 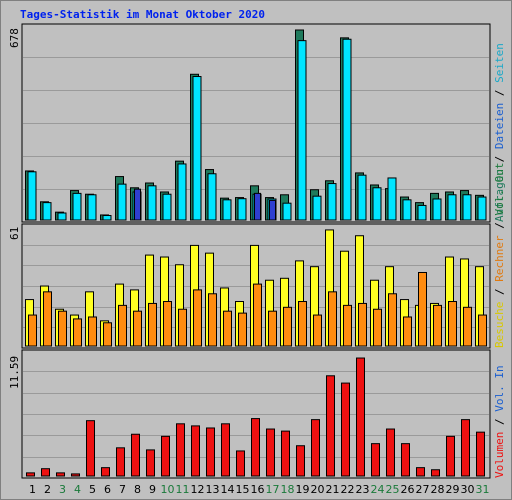 What do you see at coordinates (32, 489) in the screenshot?
I see `day-label: 1` at bounding box center [32, 489].